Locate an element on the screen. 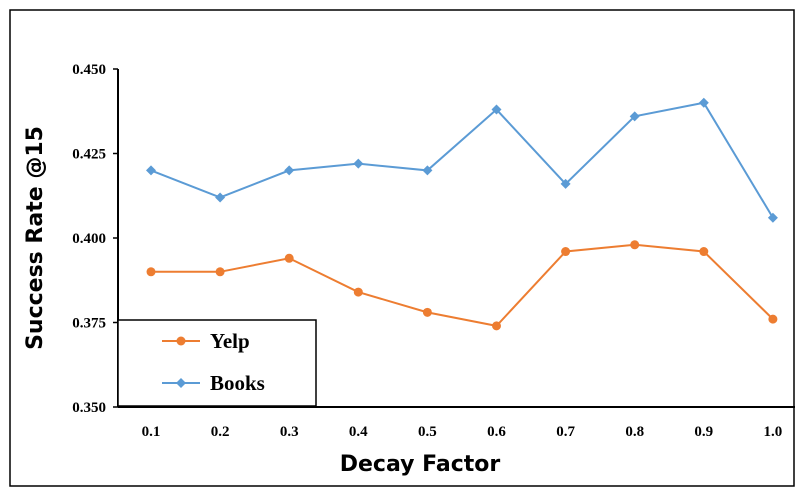 Image resolution: width=795 pixels, height=492 pixels. x-tick-label: 0.7 is located at coordinates (565, 432).